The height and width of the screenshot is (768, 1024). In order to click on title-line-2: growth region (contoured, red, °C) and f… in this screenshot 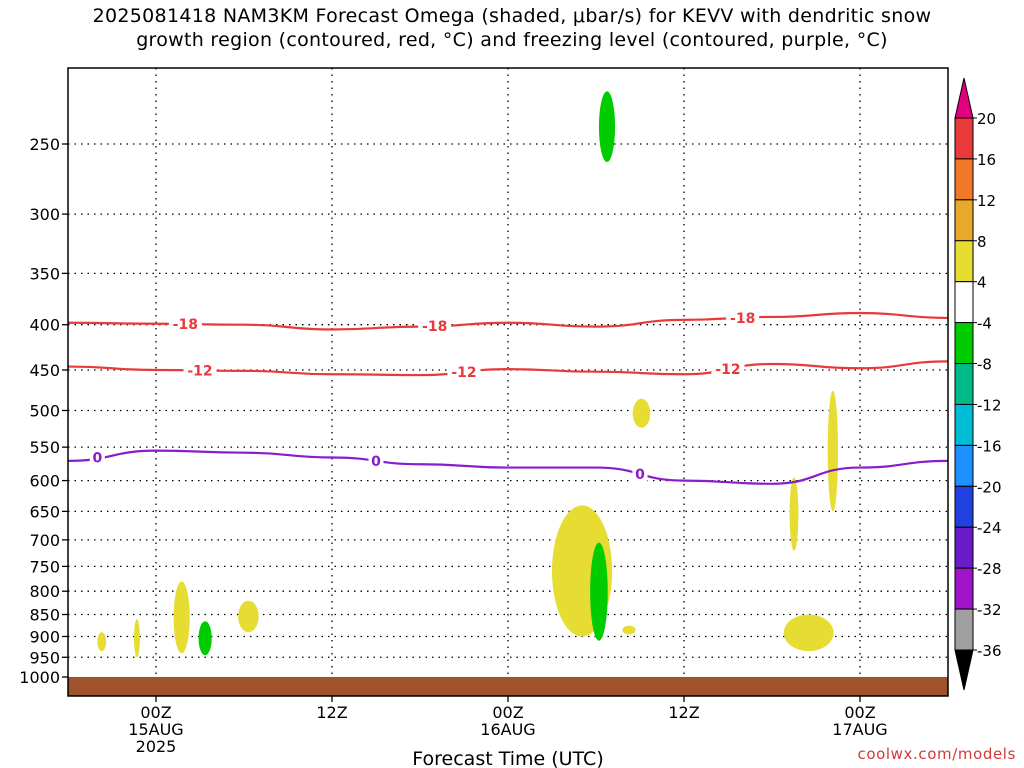, I will do `click(512, 40)`.